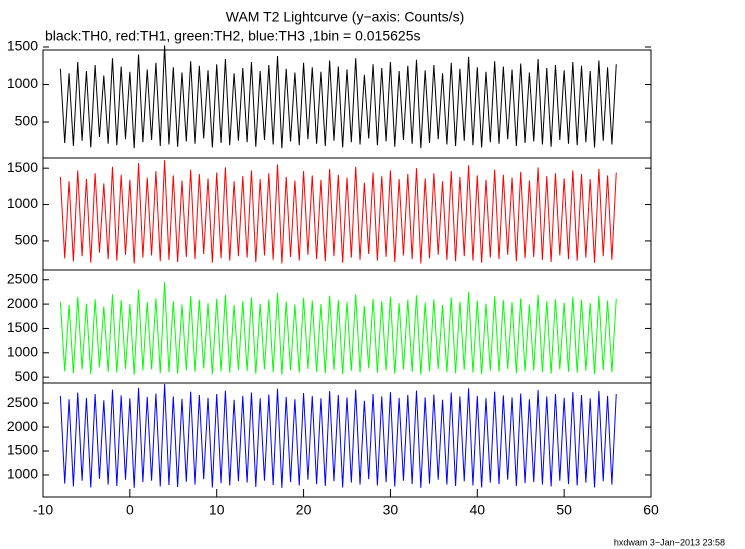 This screenshot has height=549, width=745. Describe the element at coordinates (477, 510) in the screenshot. I see `x-tick-label: 40` at that location.